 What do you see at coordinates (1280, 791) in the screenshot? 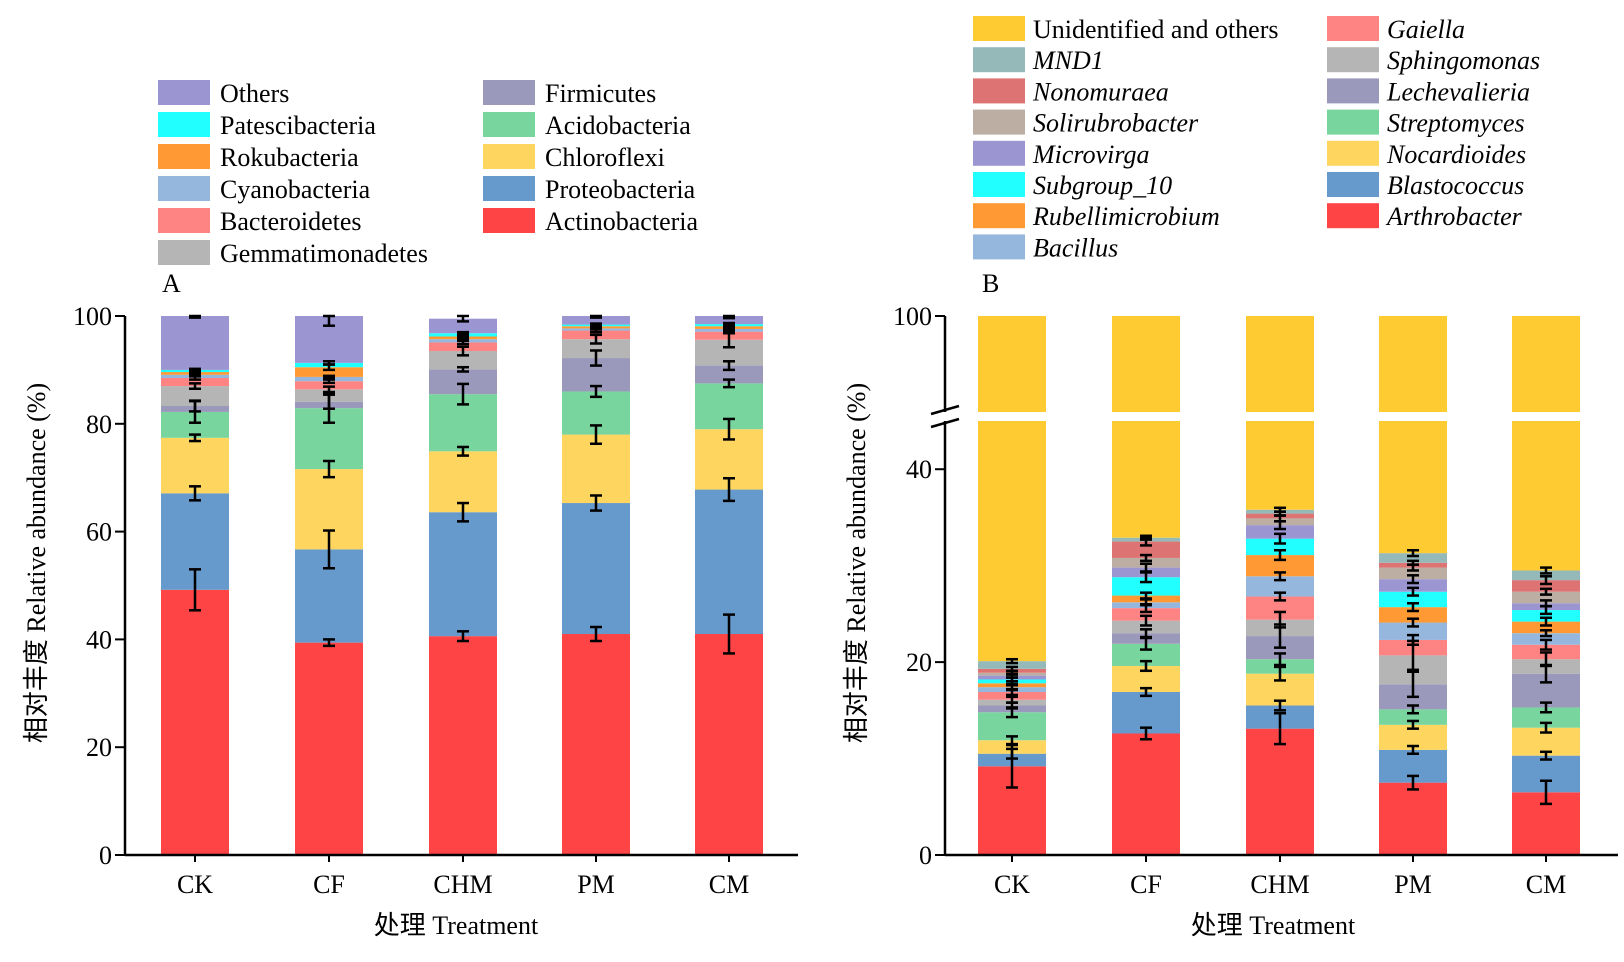
I see `bar-b-chm-arthrobacter` at bounding box center [1280, 791].